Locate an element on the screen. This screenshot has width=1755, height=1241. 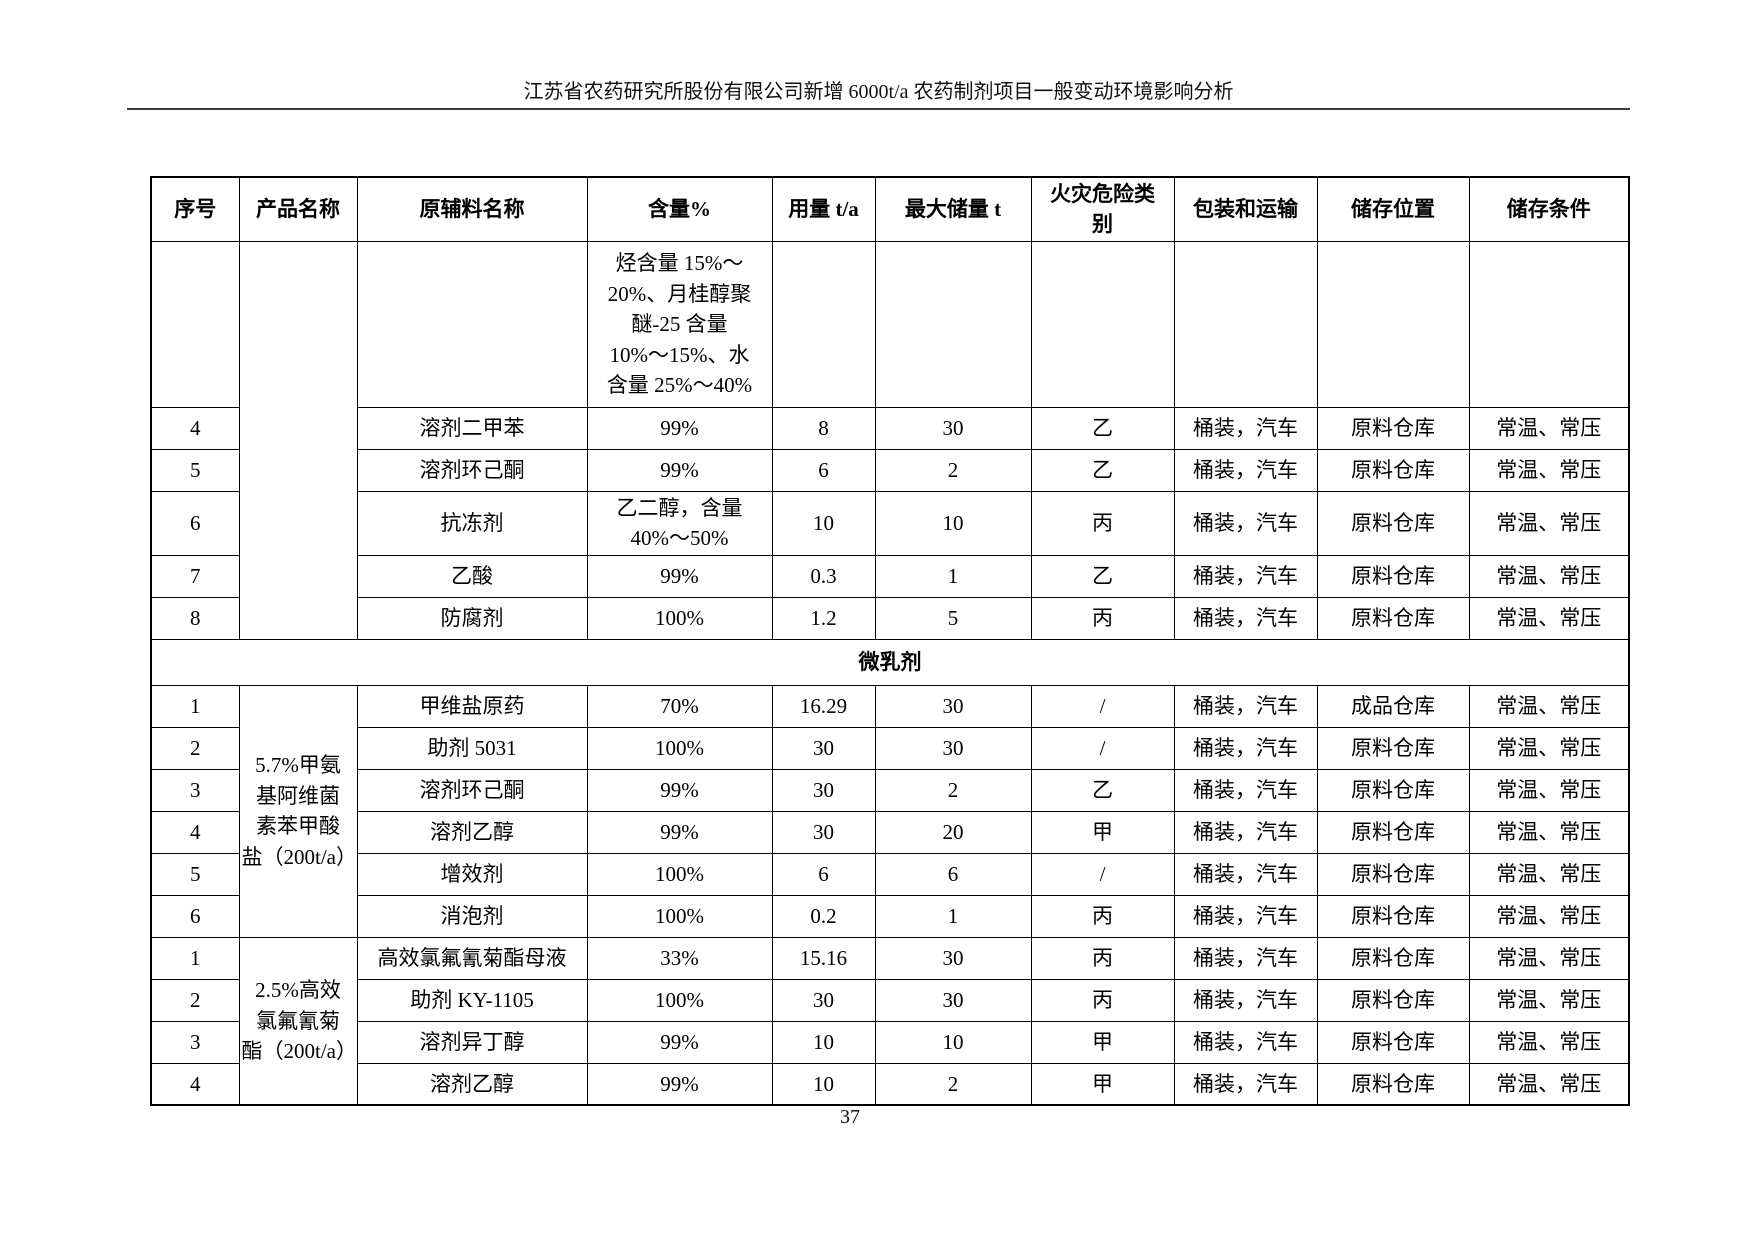
table-cell: 溶剂乙醇 is located at coordinates (472, 832).